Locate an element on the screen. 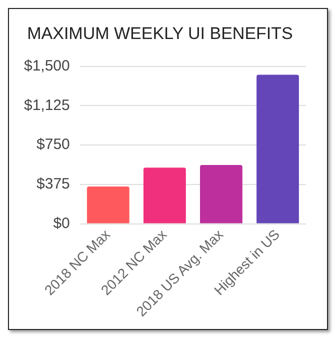 This screenshot has height=338, width=336. y-tick-label: $750 is located at coordinates (53, 145).